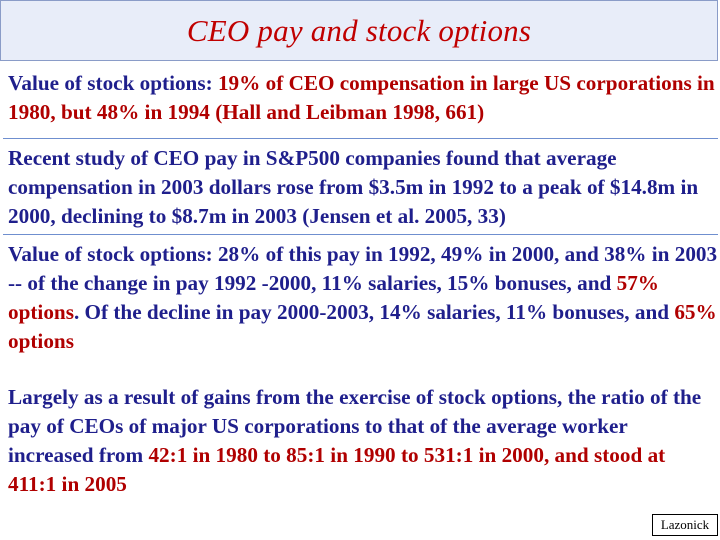 The width and height of the screenshot is (720, 540). What do you see at coordinates (113, 83) in the screenshot?
I see `p1-lead: Value of stock options:` at bounding box center [113, 83].